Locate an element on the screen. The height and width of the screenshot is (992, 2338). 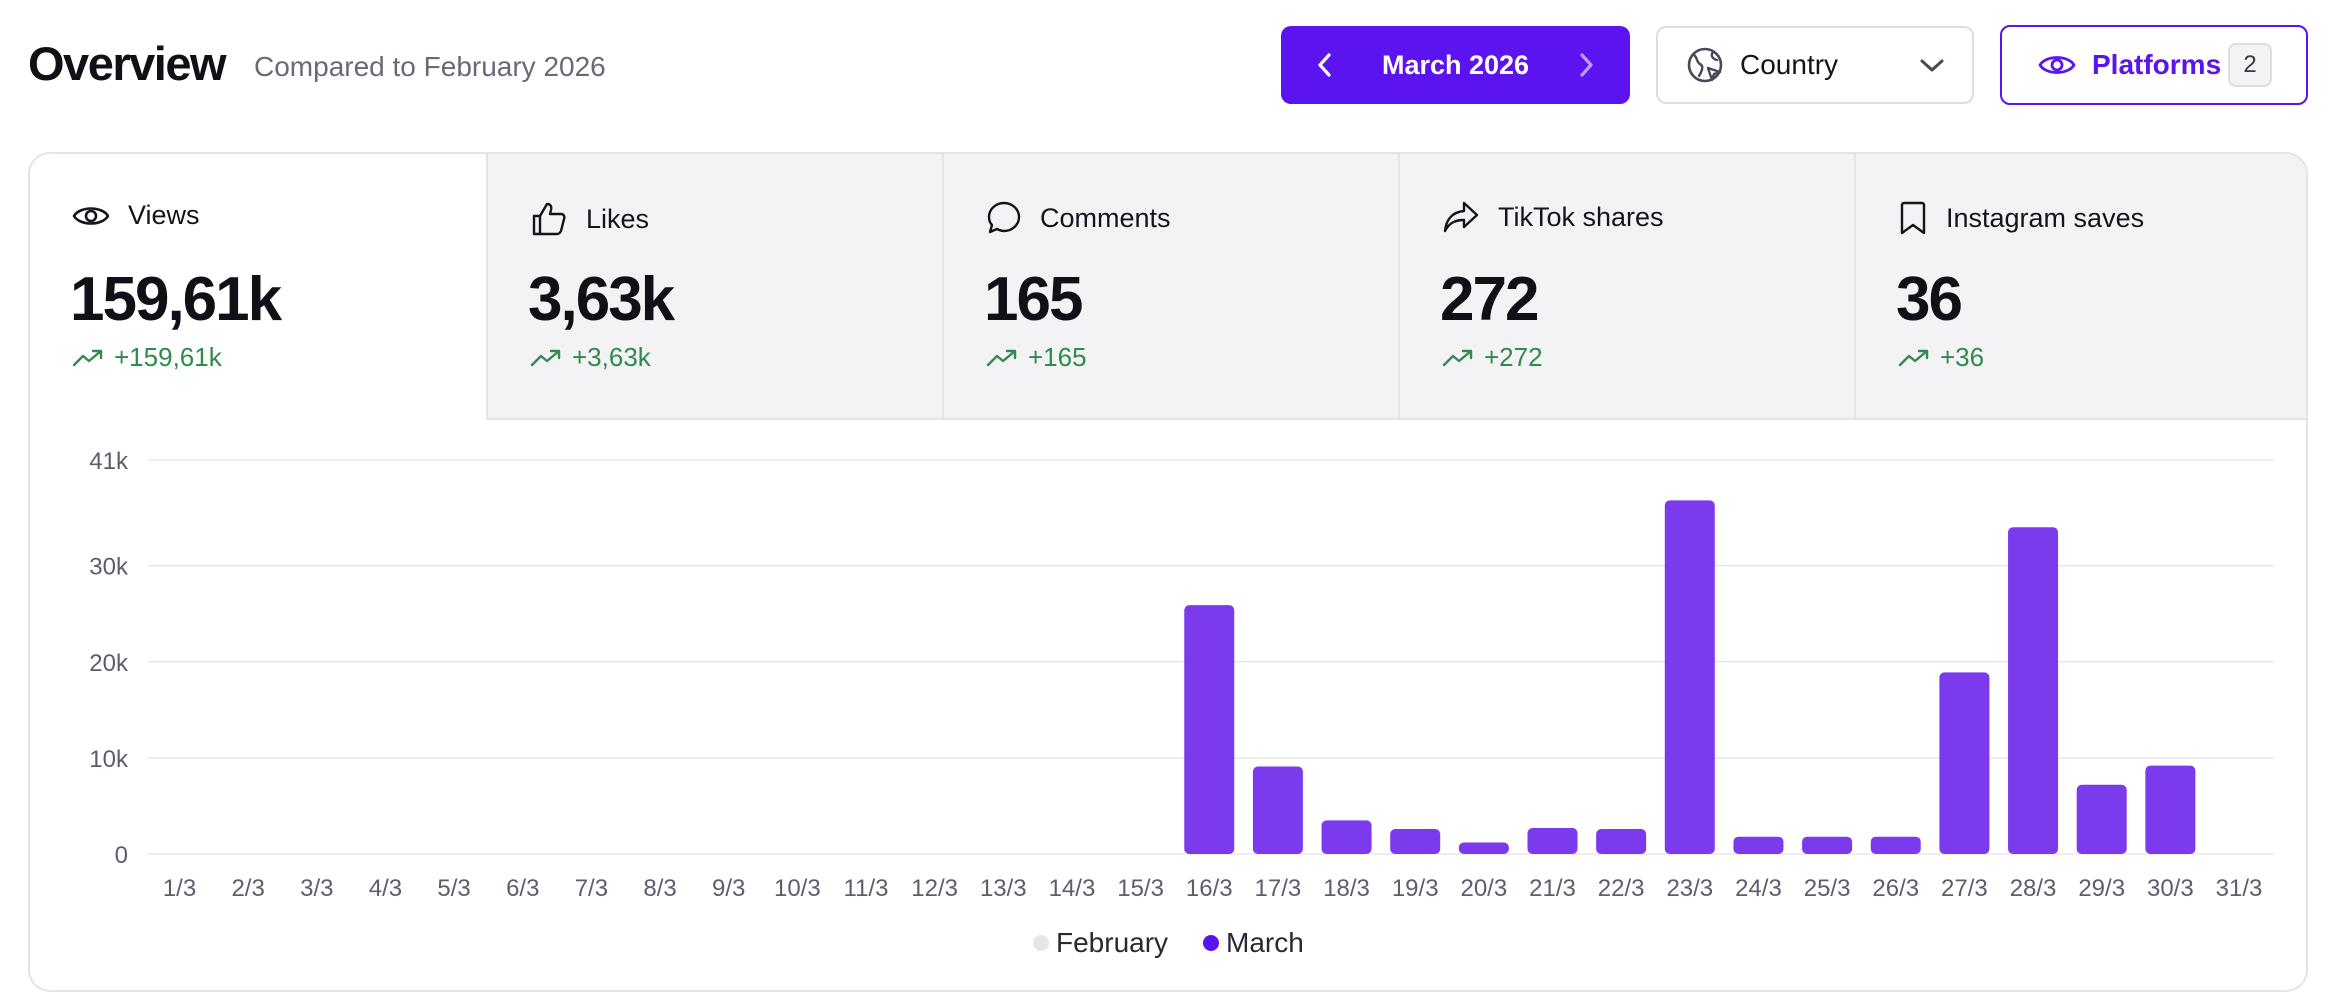
metric-value: 272 is located at coordinates (1489, 299).